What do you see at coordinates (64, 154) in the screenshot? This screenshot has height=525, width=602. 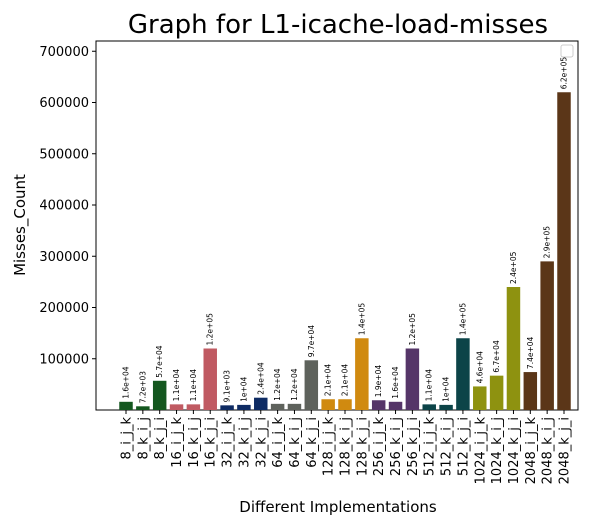 I see `y-tick-label: 500000` at bounding box center [64, 154].